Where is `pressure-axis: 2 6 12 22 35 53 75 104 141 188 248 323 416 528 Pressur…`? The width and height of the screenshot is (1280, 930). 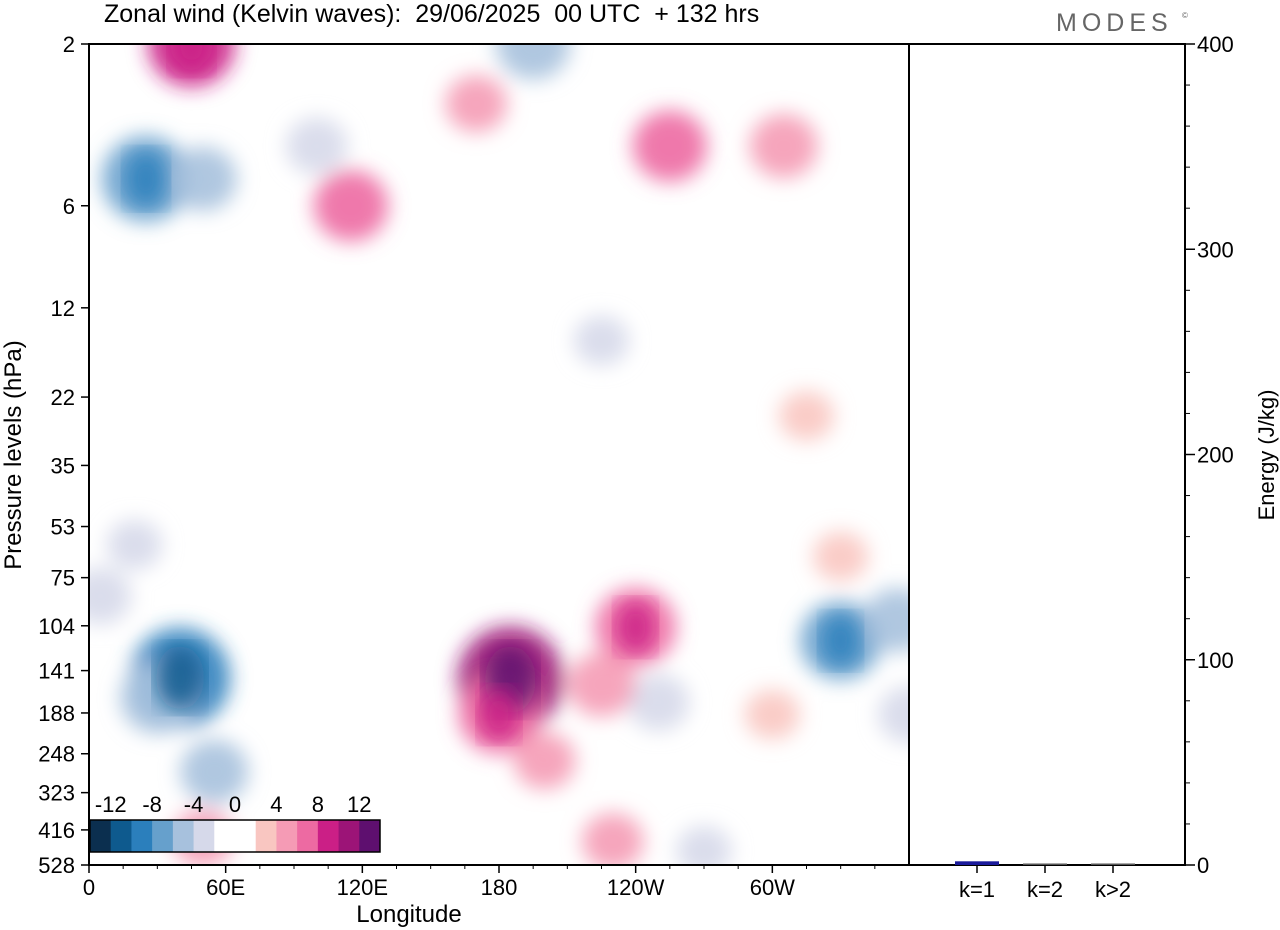 pressure-axis: 2 6 12 22 35 53 75 104 141 188 248 323 416 528 Pressur… is located at coordinates (44, 455).